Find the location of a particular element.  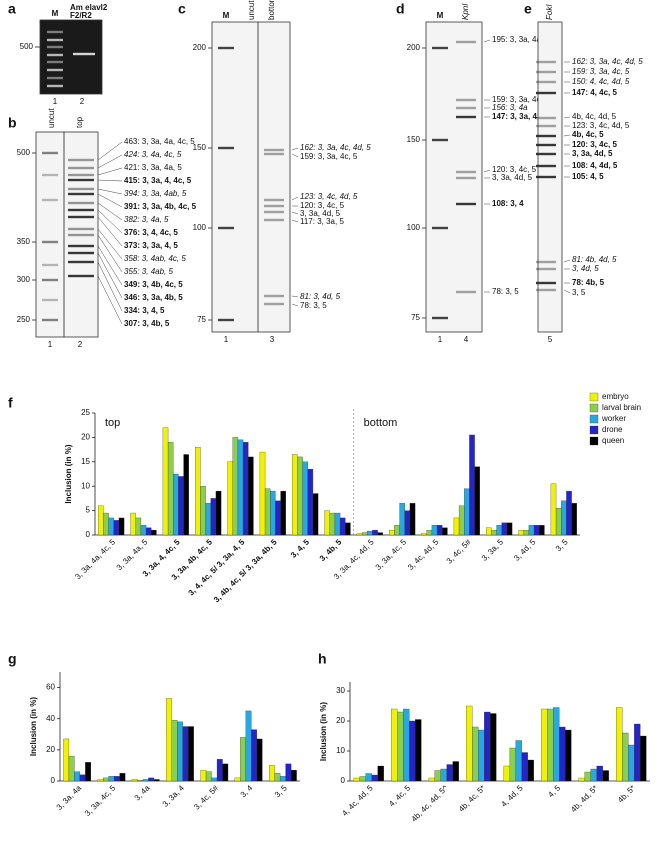

panel-label: h is located at coordinates (322, 659).